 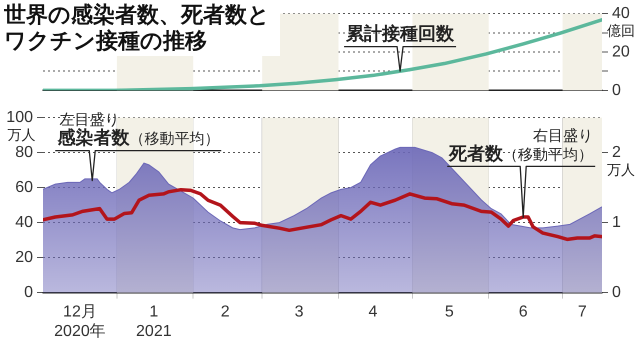 What do you see at coordinates (154, 322) in the screenshot?
I see `x-tick-label: 1 2021` at bounding box center [154, 322].